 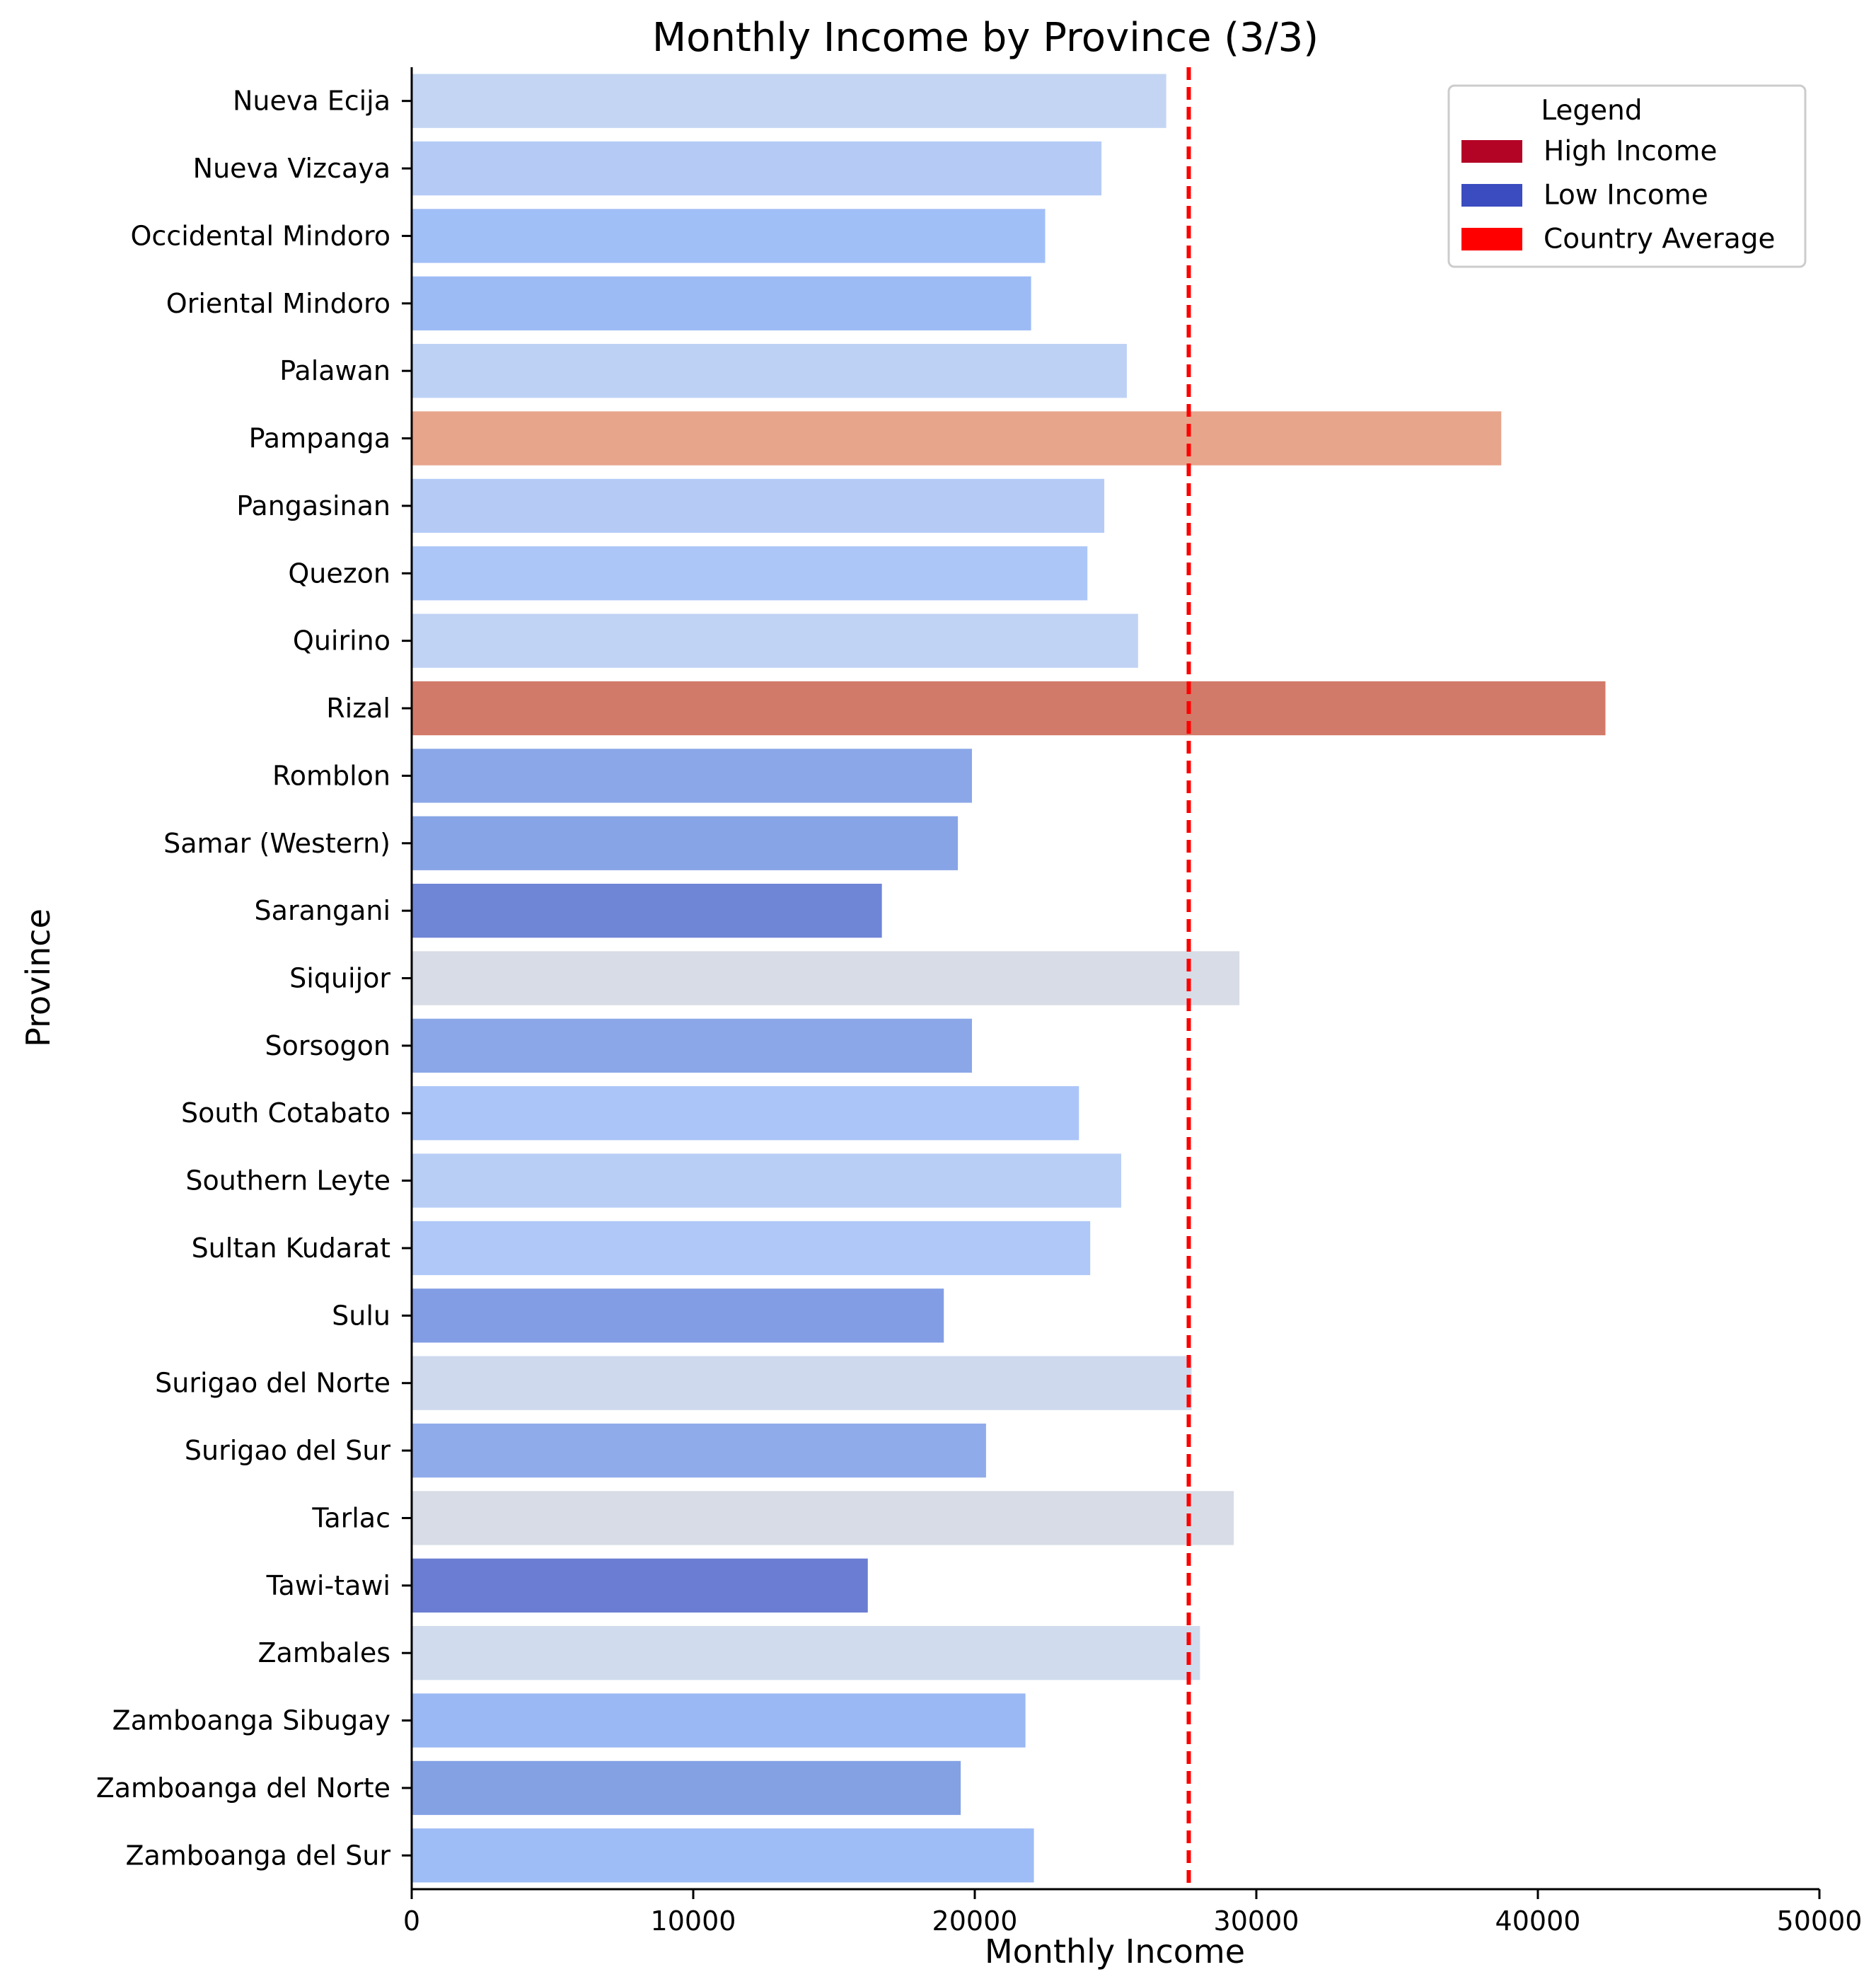 I want to click on y-tick-label: Romblon, so click(x=331, y=776).